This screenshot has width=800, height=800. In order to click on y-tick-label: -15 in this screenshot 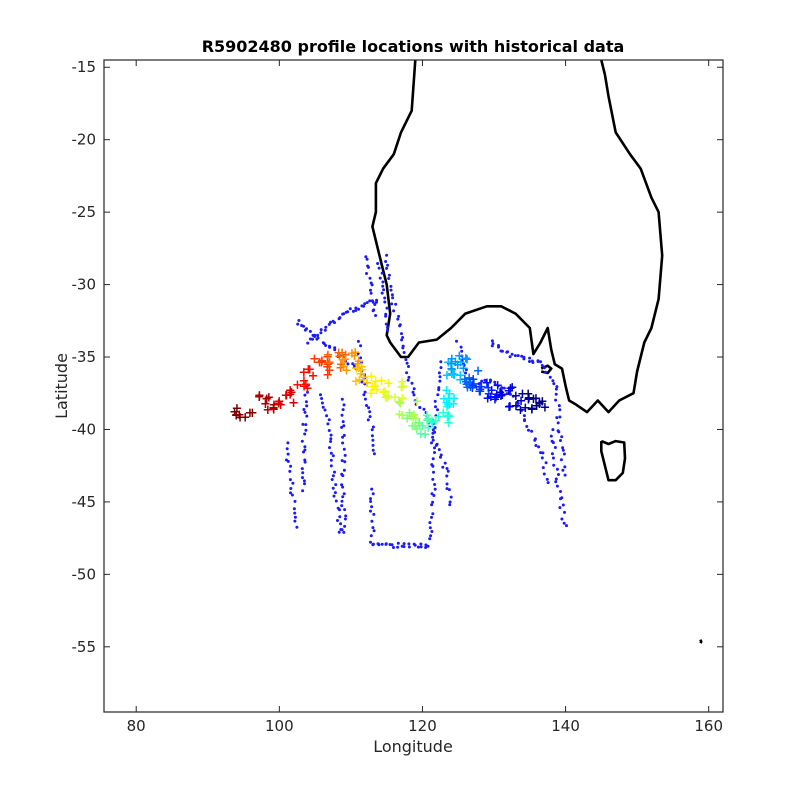, I will do `click(84, 67)`.